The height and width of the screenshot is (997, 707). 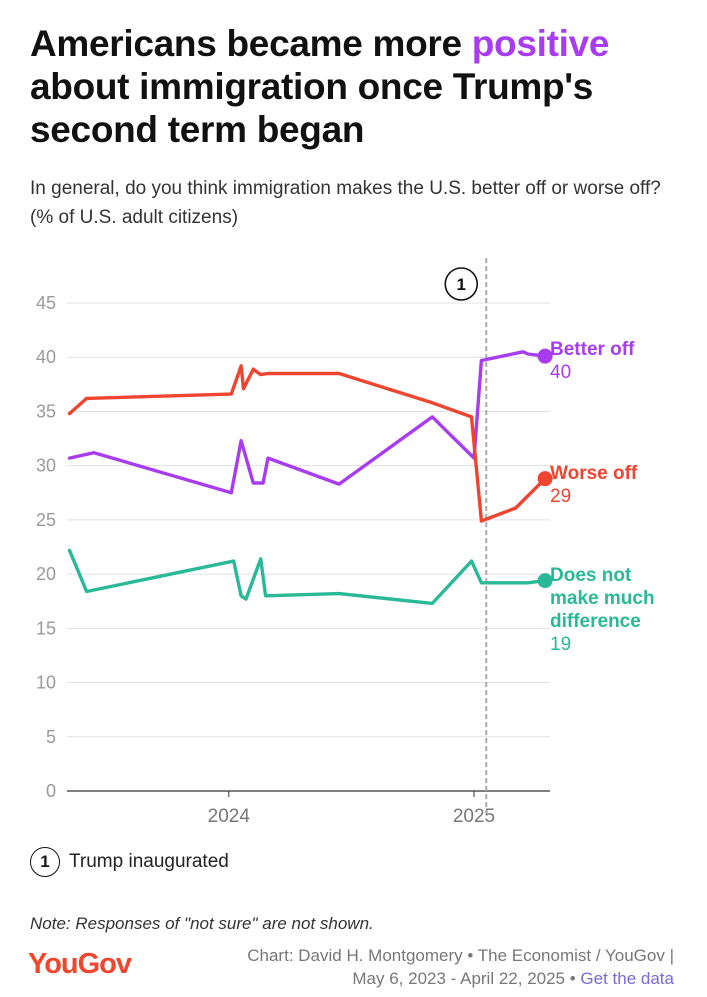 I want to click on y-tick-label-15: 15, so click(x=46, y=628).